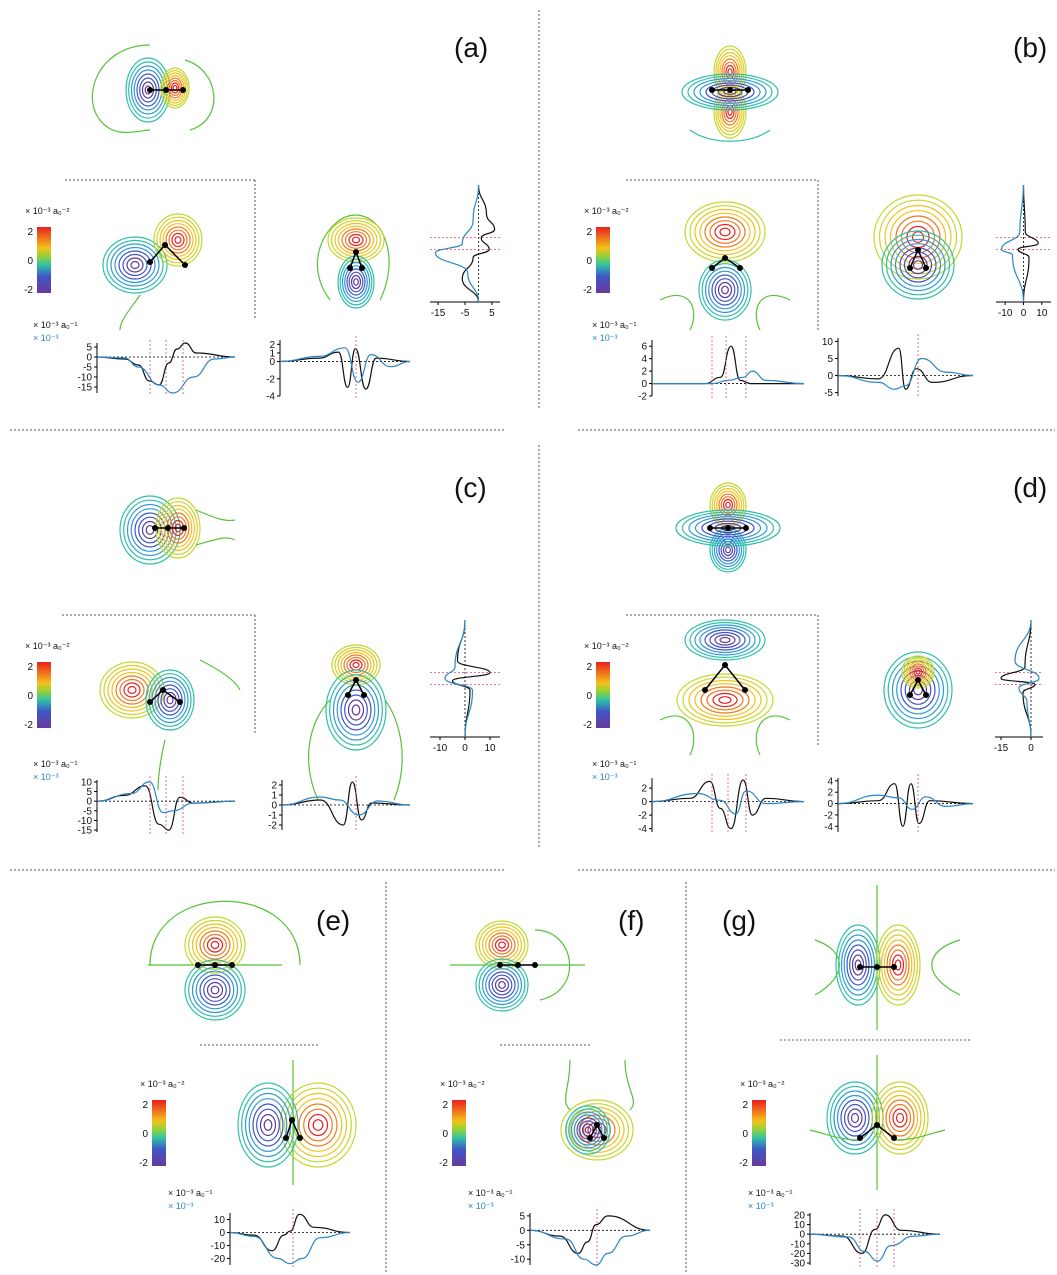 The width and height of the screenshot is (1057, 1275). I want to click on x-tick-label: -5, so click(465, 313).